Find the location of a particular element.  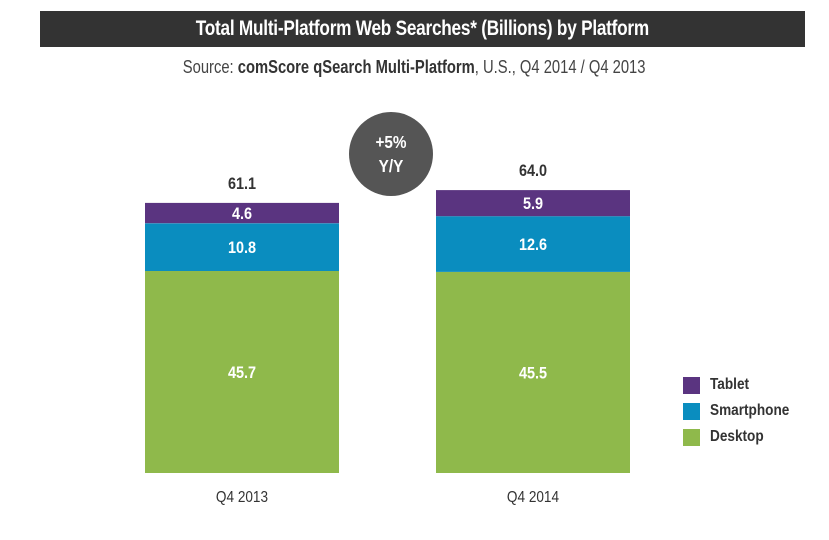

total-label-1: 64.0 is located at coordinates (533, 171).